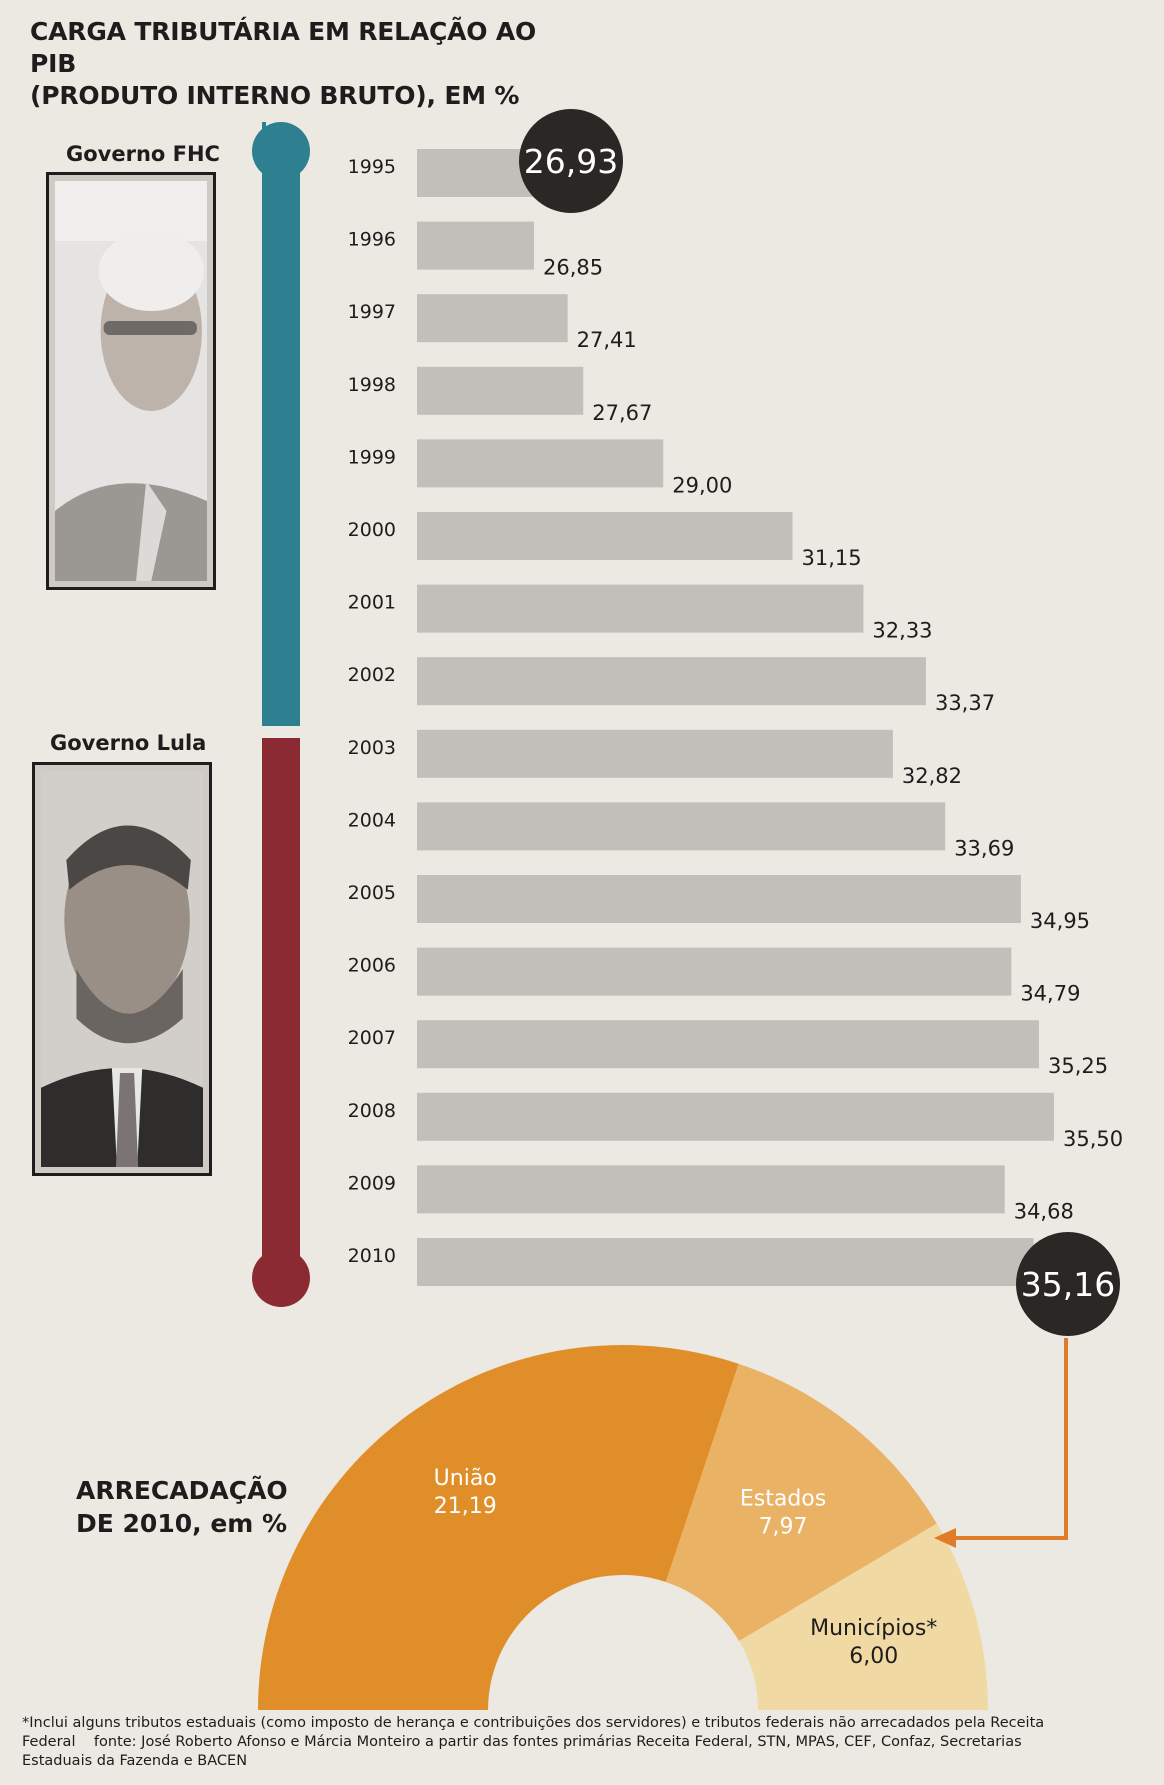 This screenshot has width=1164, height=1785. Describe the element at coordinates (640, 608) in the screenshot. I see `bar-2001` at that location.